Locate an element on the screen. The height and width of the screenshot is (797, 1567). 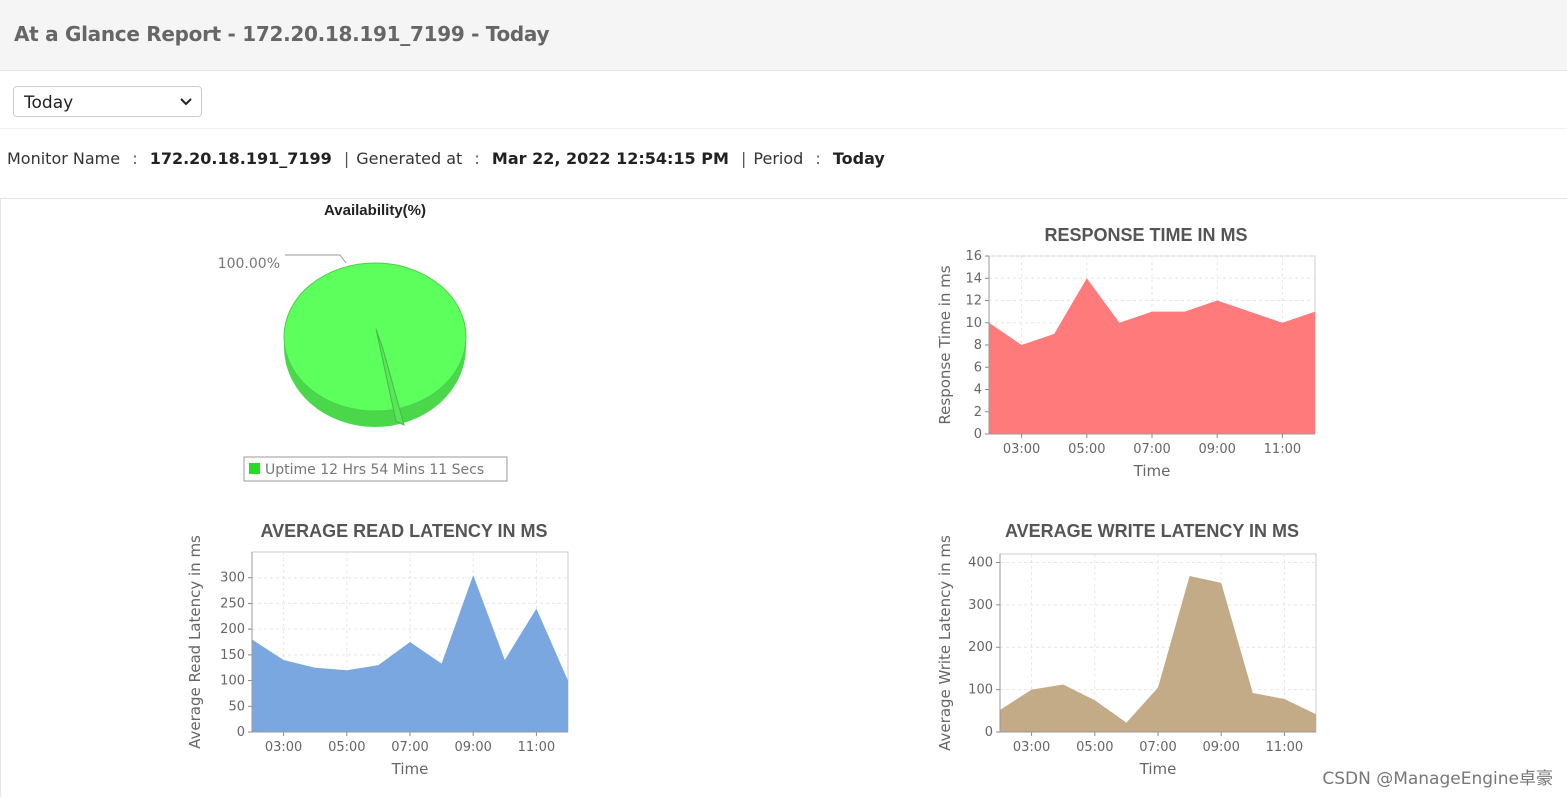
period-label: Period is located at coordinates (778, 158).